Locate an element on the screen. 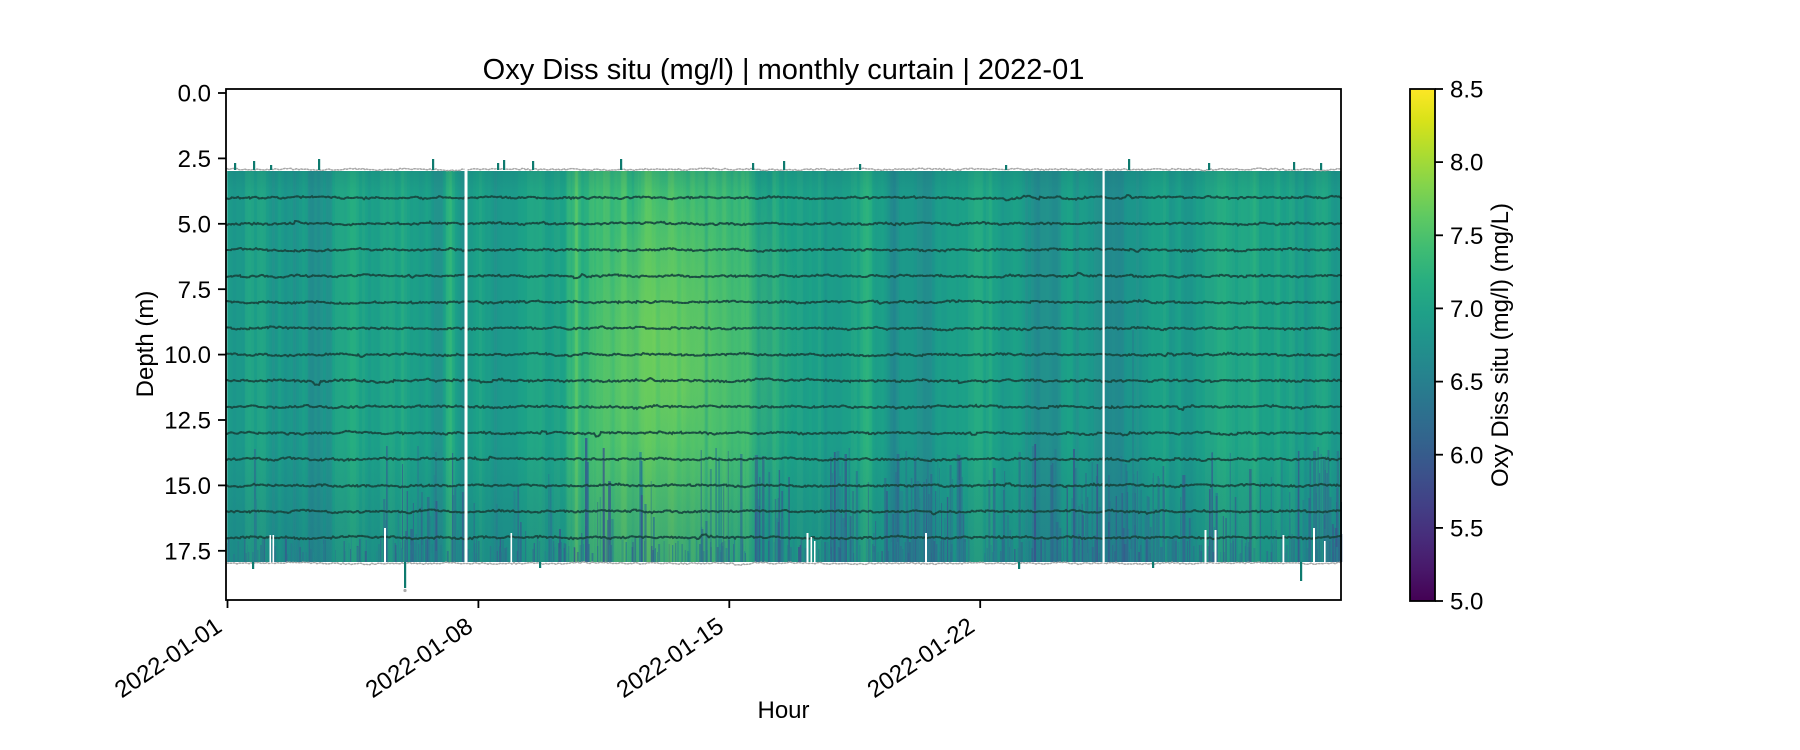  svg-text: Depth (m) is located at coordinates (145, 344).